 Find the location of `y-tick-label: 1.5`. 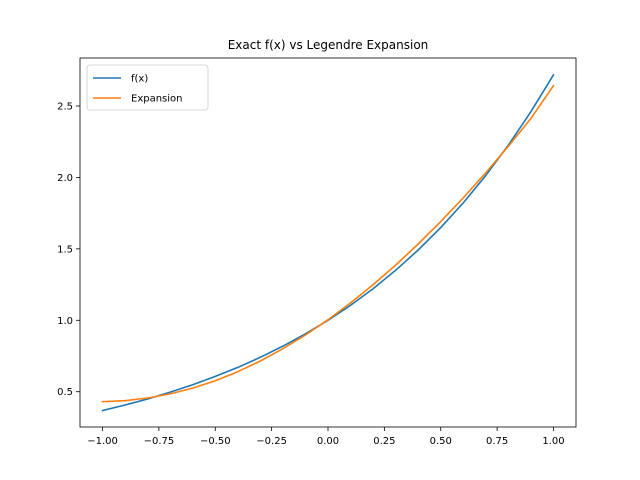

y-tick-label: 1.5 is located at coordinates (65, 249).